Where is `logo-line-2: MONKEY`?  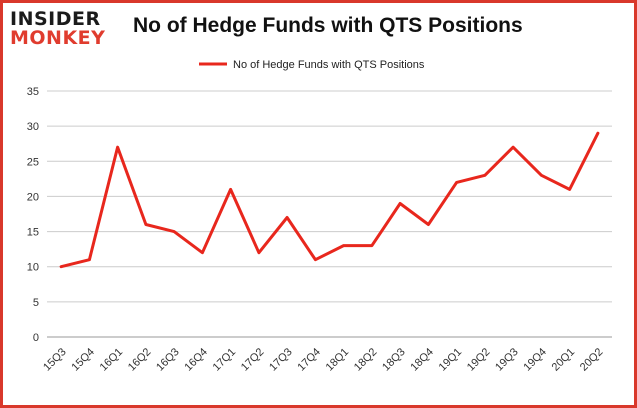 logo-line-2: MONKEY is located at coordinates (58, 38).